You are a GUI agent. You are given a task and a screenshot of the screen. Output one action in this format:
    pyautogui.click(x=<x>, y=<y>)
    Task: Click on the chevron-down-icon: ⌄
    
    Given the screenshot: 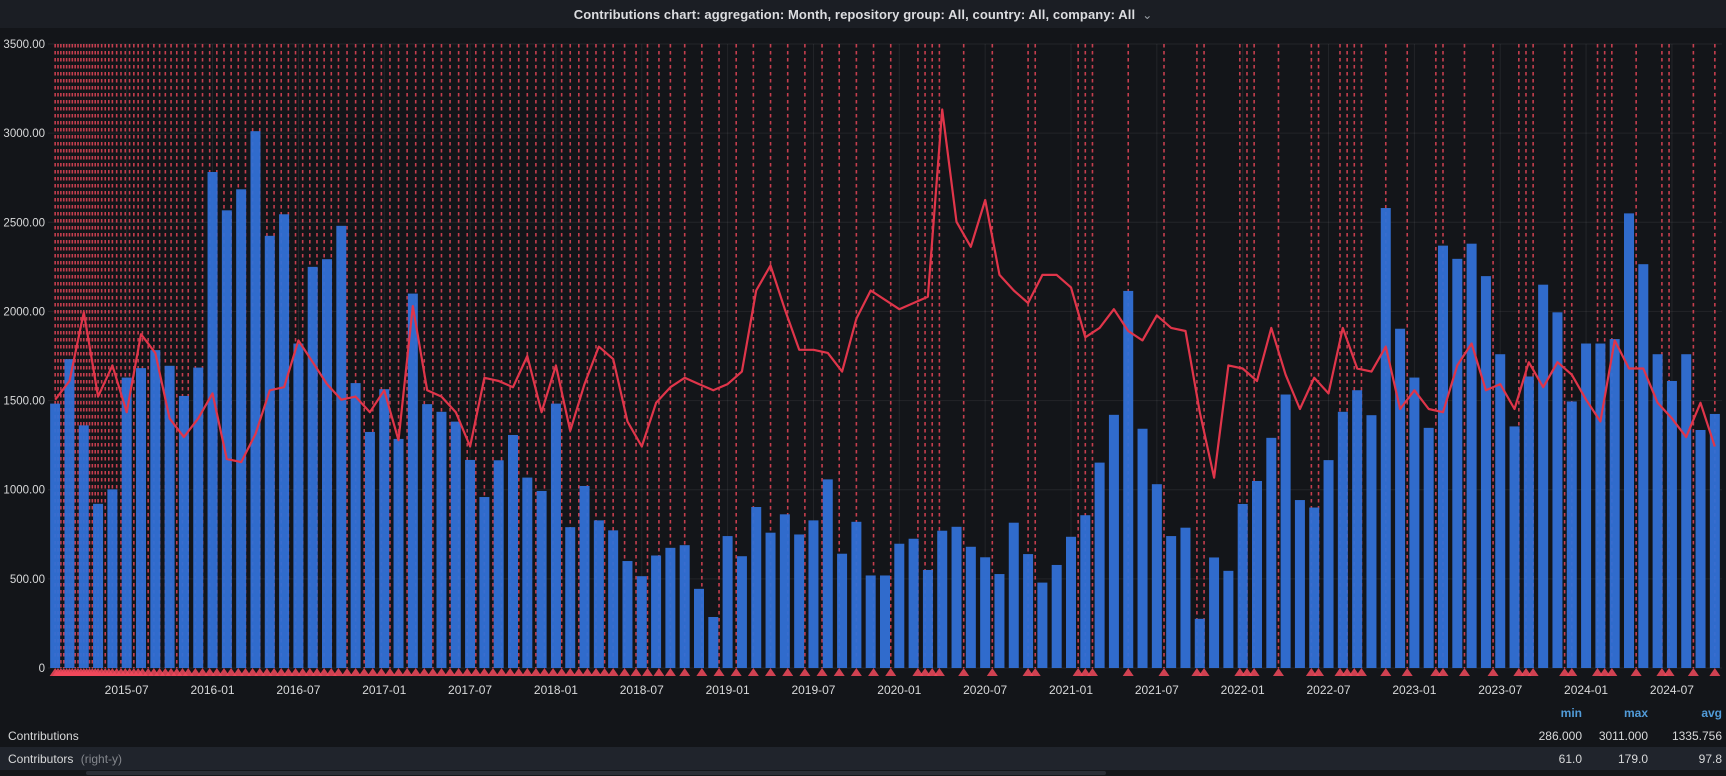 What is the action you would take?
    pyautogui.click(x=1147, y=15)
    